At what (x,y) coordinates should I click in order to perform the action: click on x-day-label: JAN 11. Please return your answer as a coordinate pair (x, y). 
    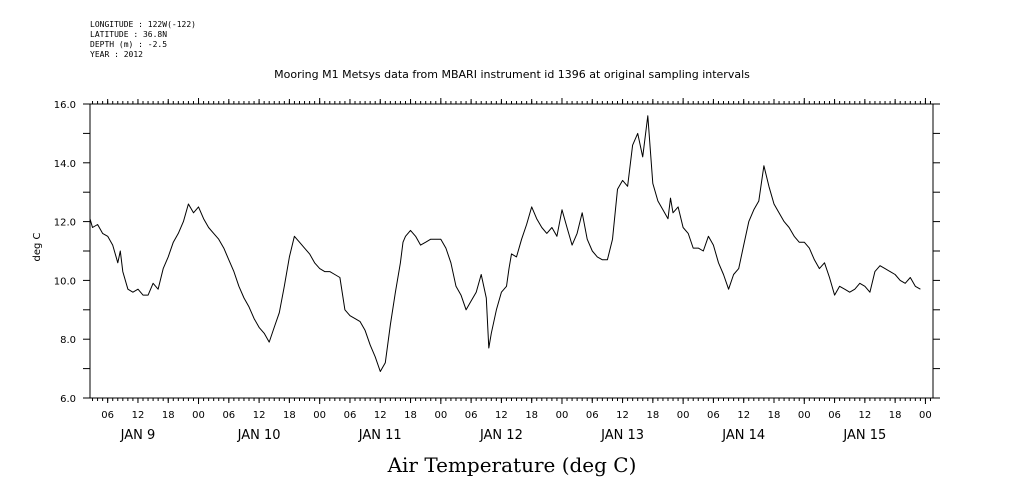
    Looking at the image, I should click on (380, 435).